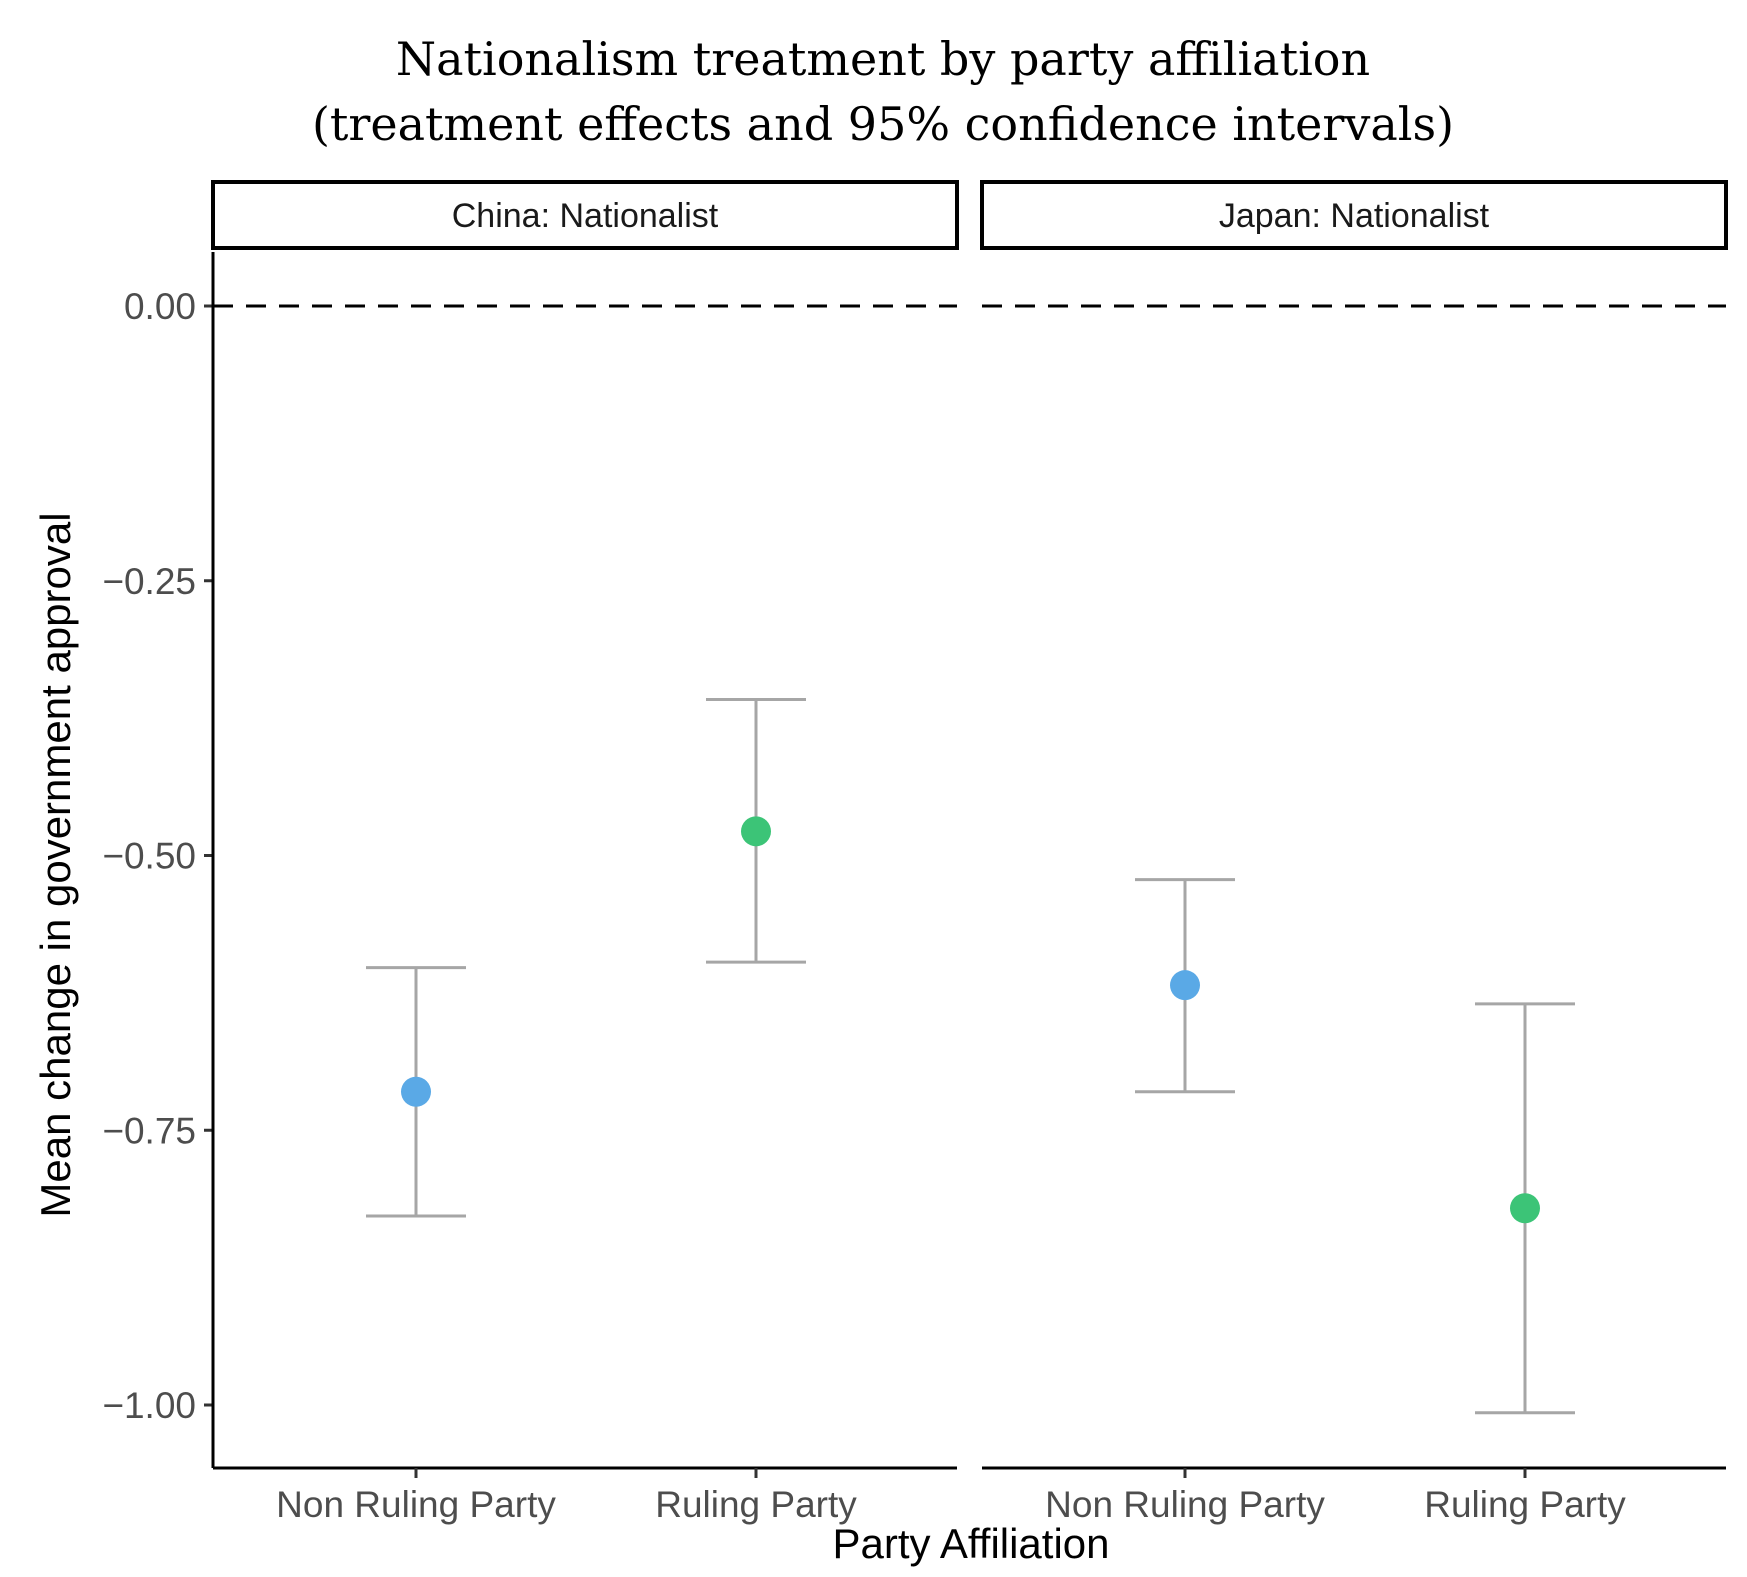 The height and width of the screenshot is (1577, 1747). I want to click on y-tick-label: −0.50, so click(149, 856).